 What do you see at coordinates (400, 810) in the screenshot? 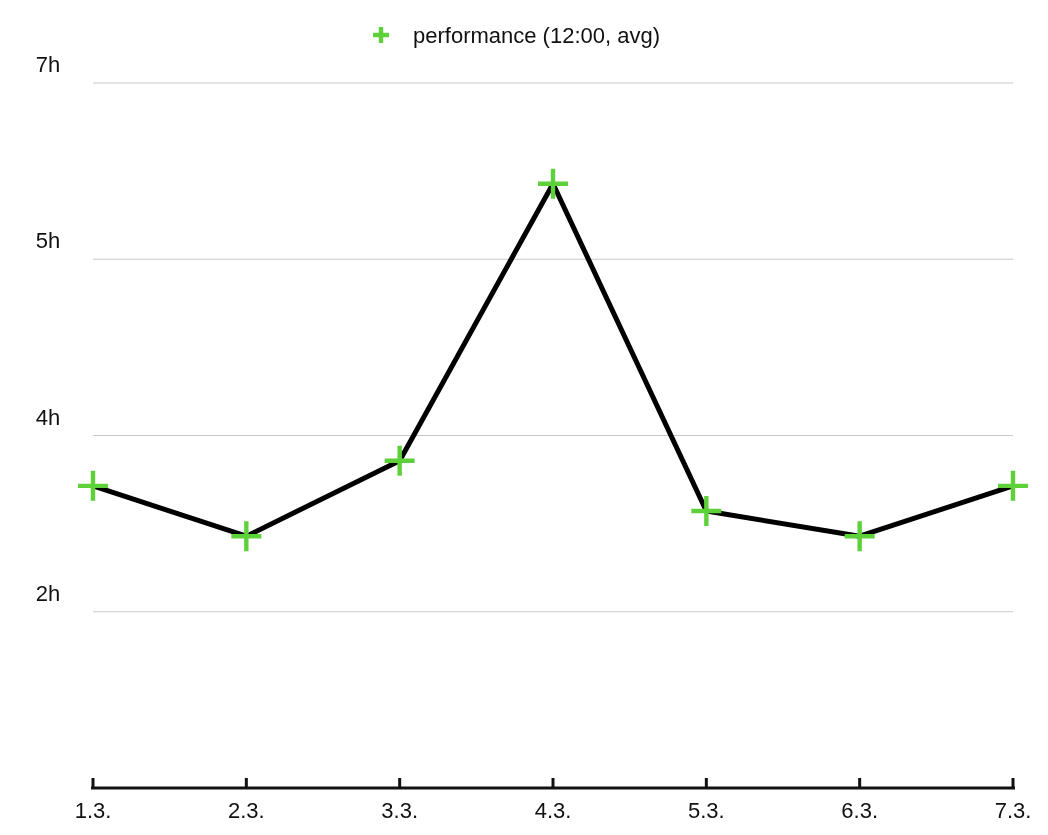
I see `x-tick-label: 3.3.` at bounding box center [400, 810].